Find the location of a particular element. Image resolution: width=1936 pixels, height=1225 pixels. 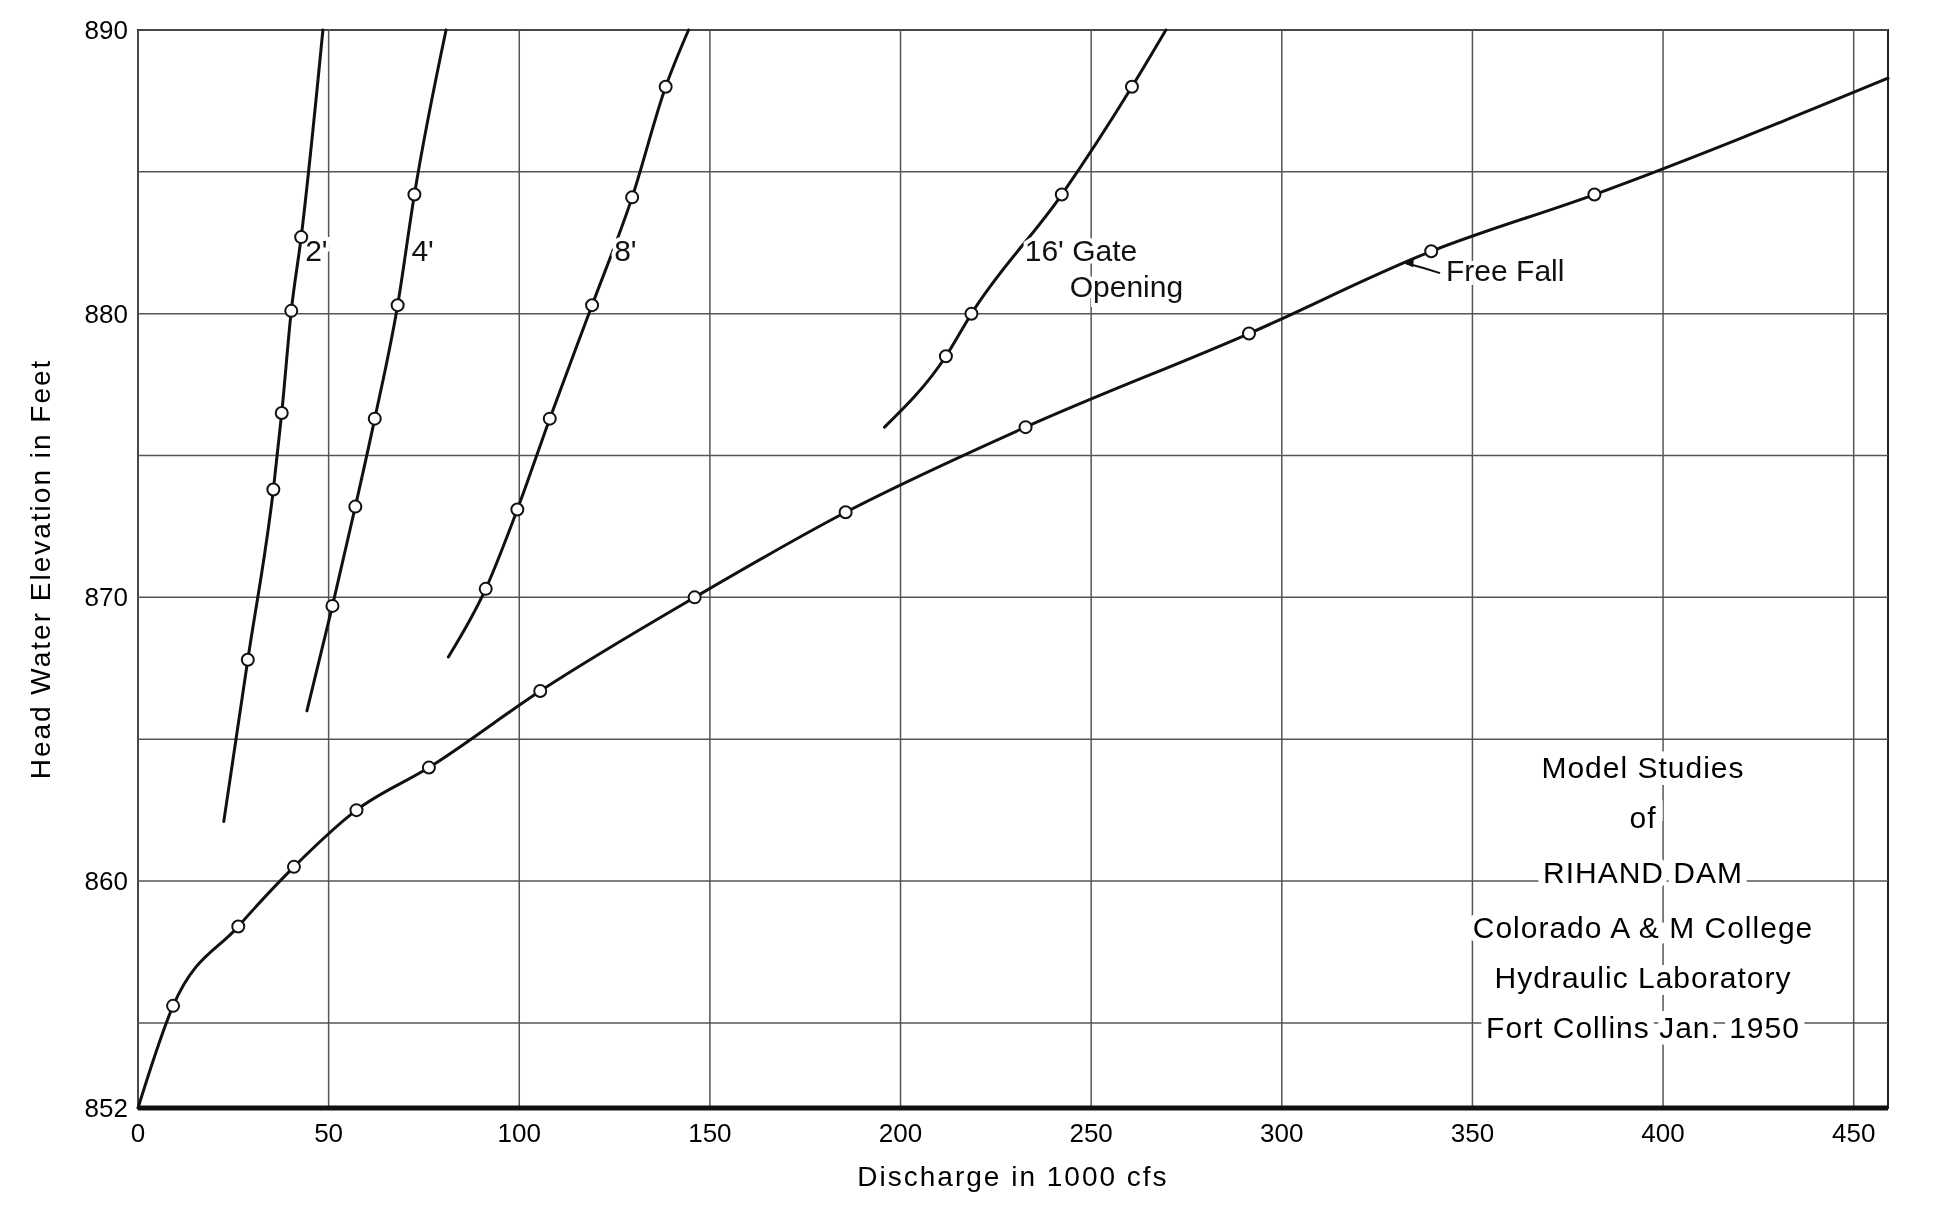

x-tick-label: 150 is located at coordinates (710, 1133).